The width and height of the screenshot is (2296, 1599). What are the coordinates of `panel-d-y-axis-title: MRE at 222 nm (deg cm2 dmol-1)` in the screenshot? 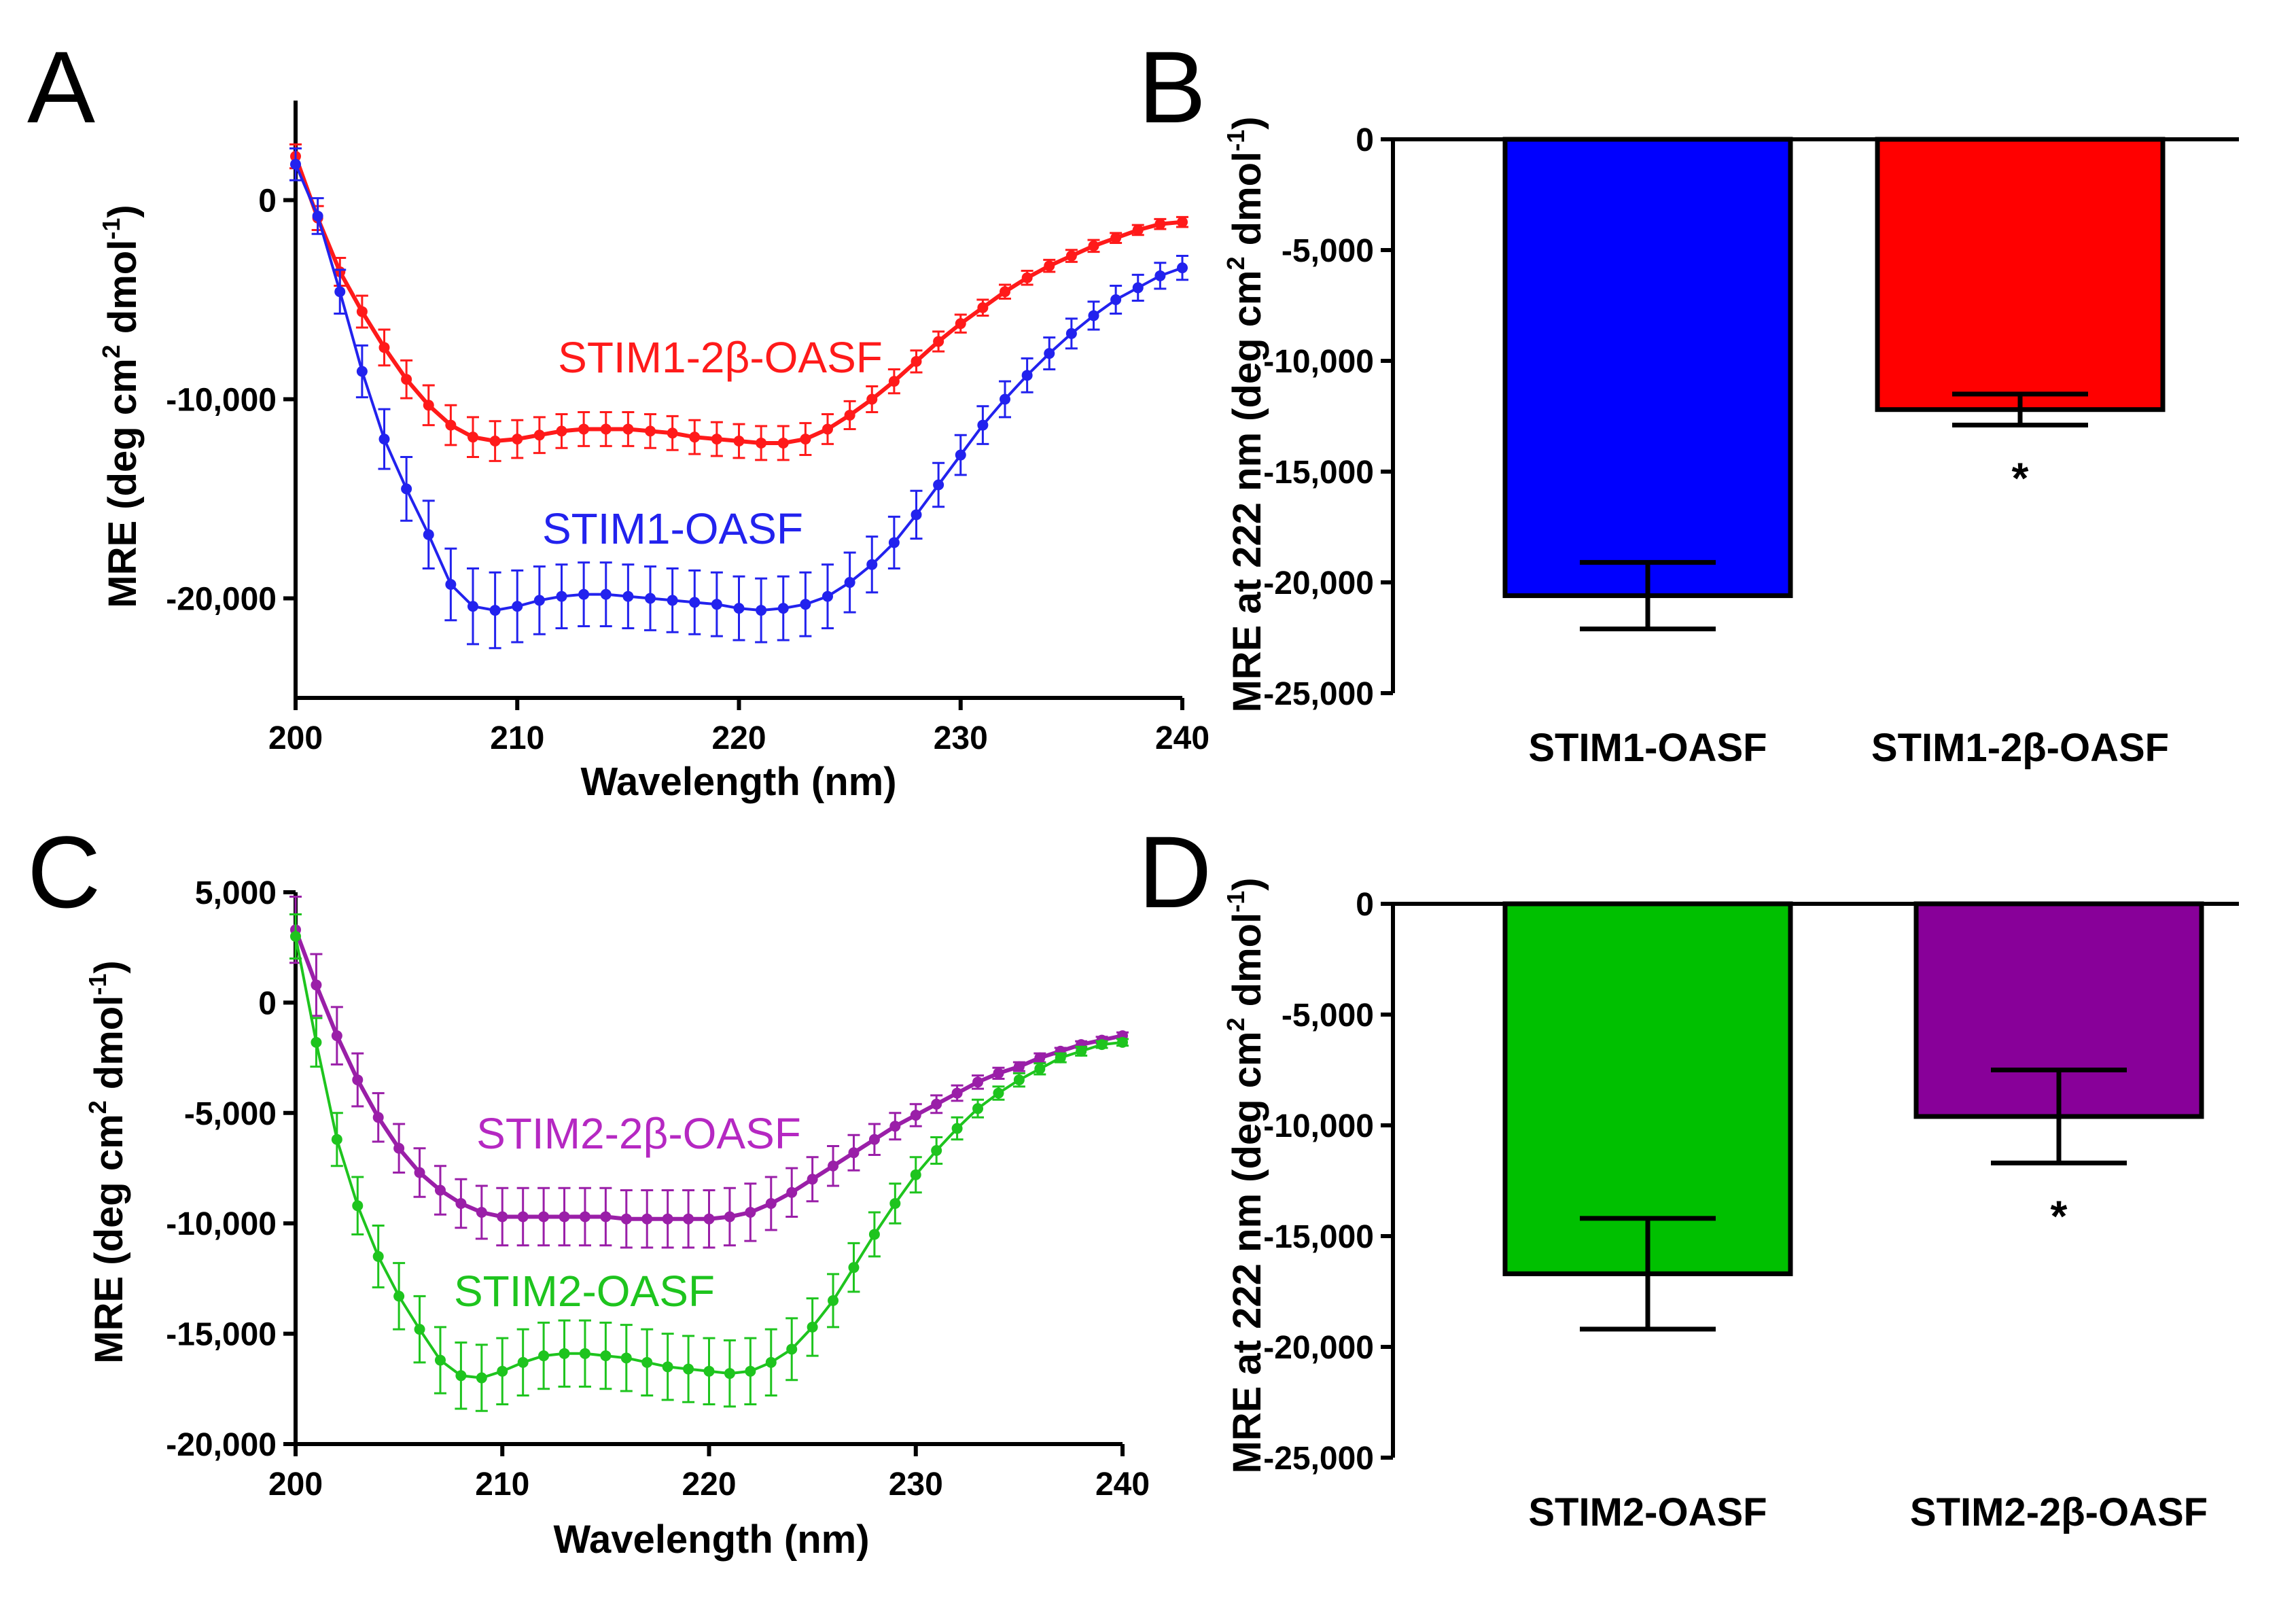 It's located at (1245, 1175).